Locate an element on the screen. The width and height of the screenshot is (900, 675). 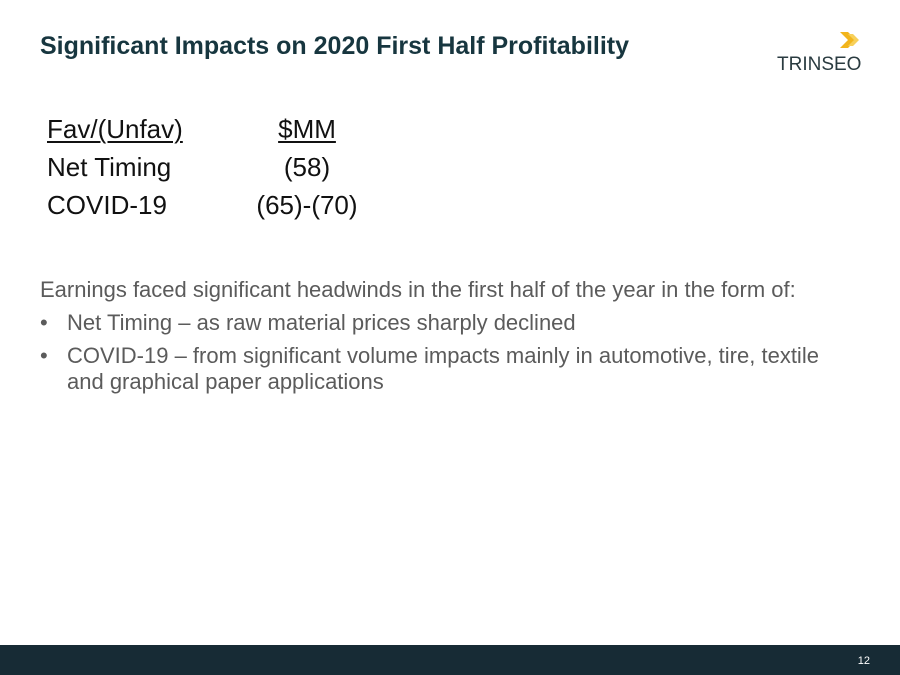
table-cell: Net Timing is located at coordinates (109, 167).